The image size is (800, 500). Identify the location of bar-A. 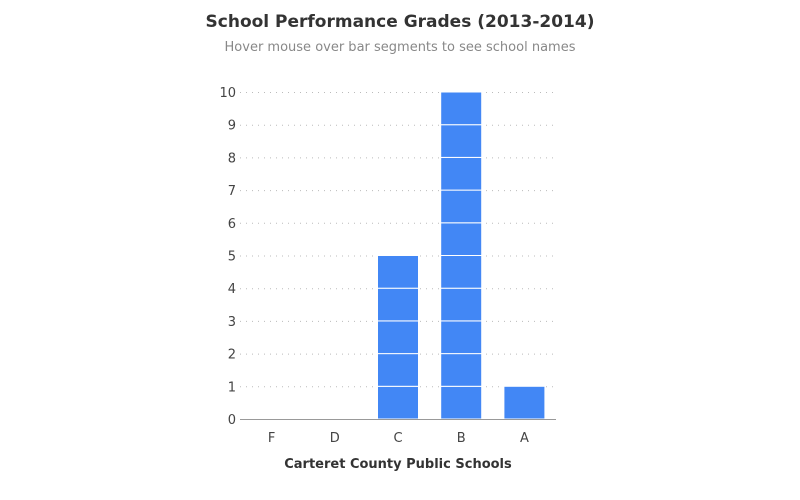
(524, 402).